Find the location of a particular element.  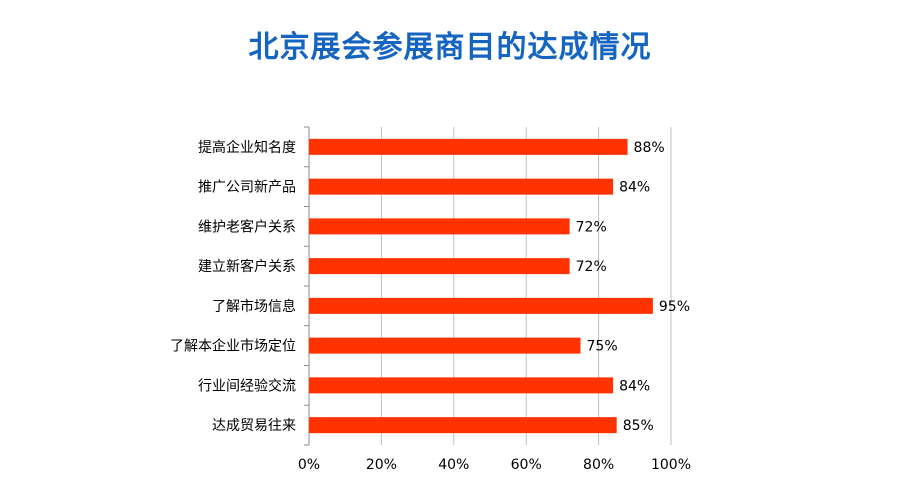

x-tick-label: 0% is located at coordinates (309, 465).